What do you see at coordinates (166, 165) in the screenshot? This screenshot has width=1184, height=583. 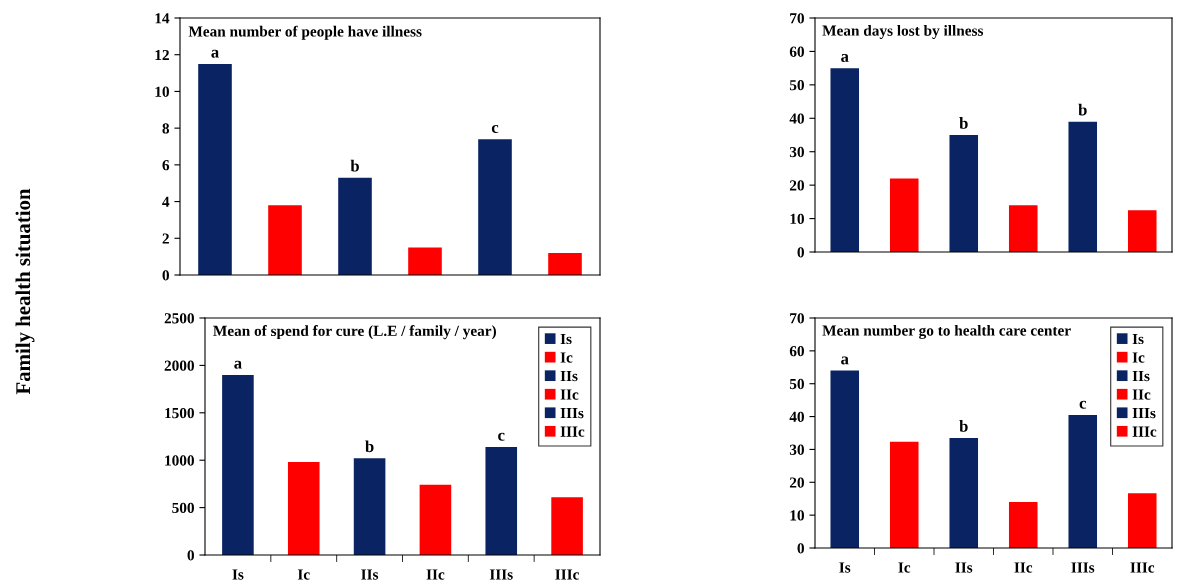 I see `y-tick-label: 6` at bounding box center [166, 165].